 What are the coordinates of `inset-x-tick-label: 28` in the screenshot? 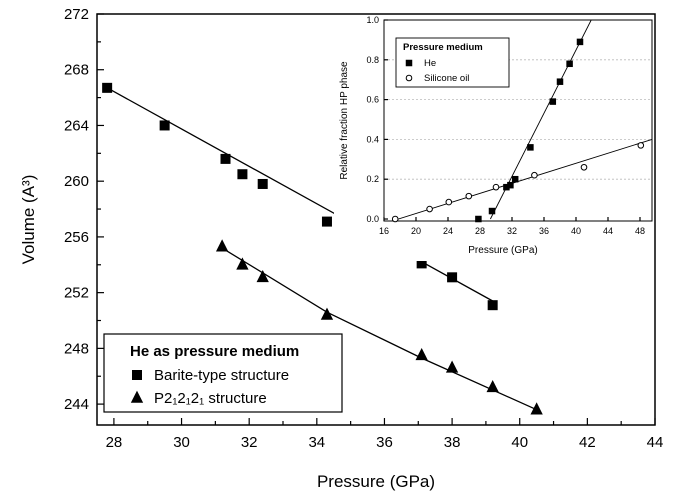 It's located at (480, 231).